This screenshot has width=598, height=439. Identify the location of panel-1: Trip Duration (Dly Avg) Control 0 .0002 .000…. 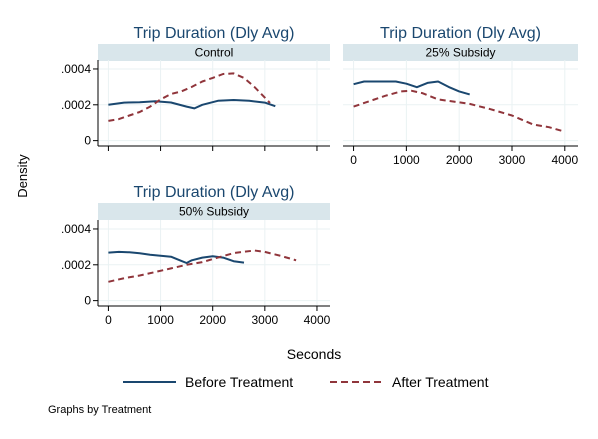
(195, 88).